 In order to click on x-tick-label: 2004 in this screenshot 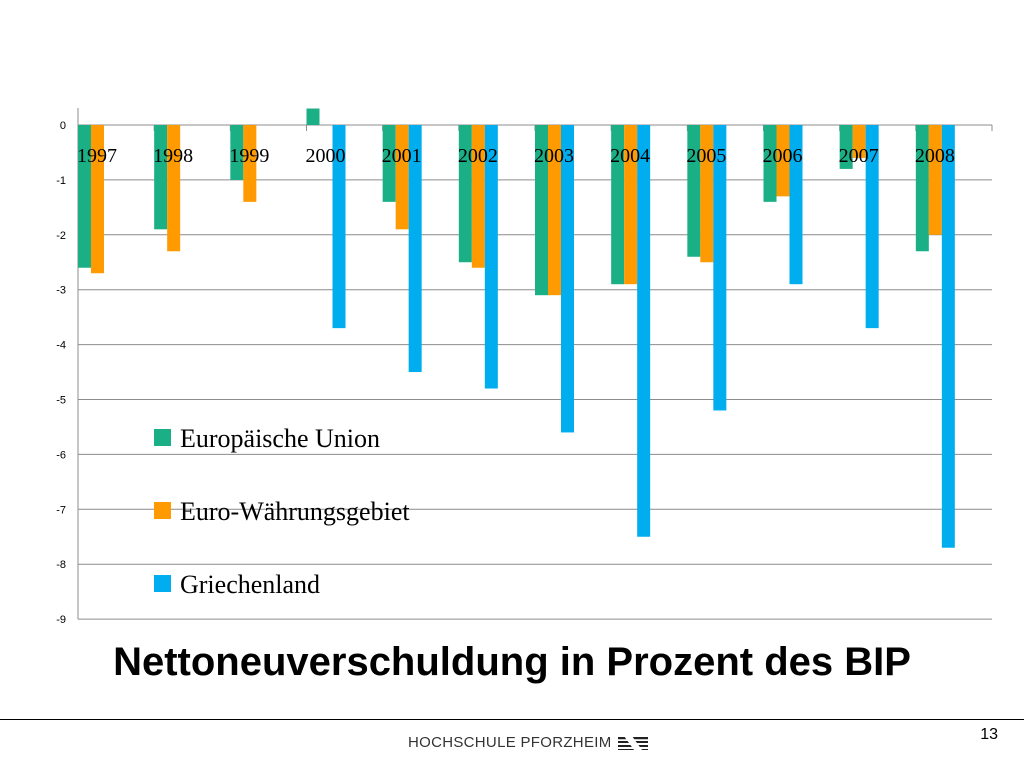, I will do `click(630, 156)`.